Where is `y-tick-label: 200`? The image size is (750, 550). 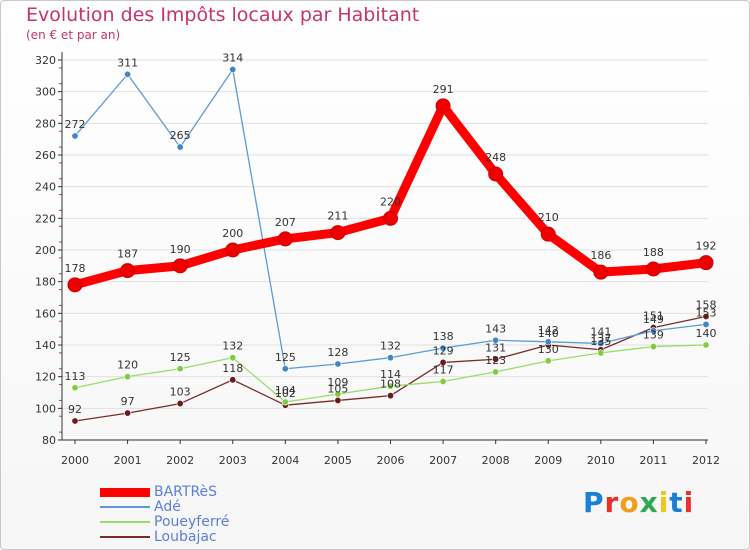
y-tick-label: 200 is located at coordinates (45, 250).